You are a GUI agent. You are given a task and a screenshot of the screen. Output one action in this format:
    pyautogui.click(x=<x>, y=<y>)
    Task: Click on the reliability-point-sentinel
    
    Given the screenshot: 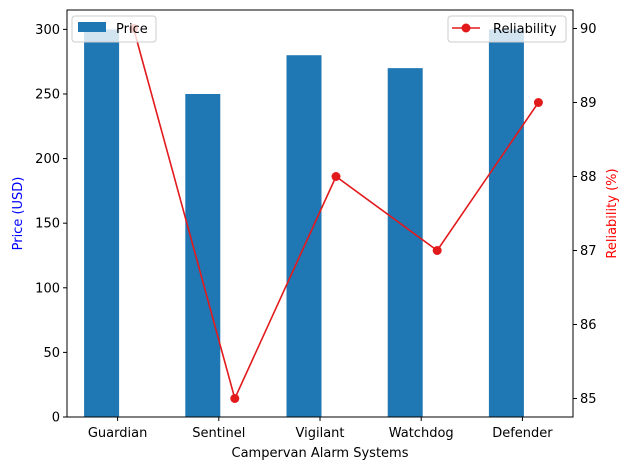 What is the action you would take?
    pyautogui.click(x=235, y=398)
    